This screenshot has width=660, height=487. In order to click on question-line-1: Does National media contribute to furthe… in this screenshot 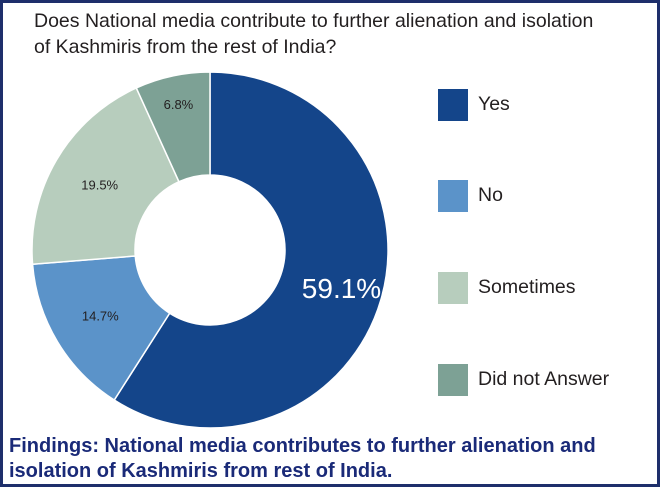, I will do `click(314, 21)`.